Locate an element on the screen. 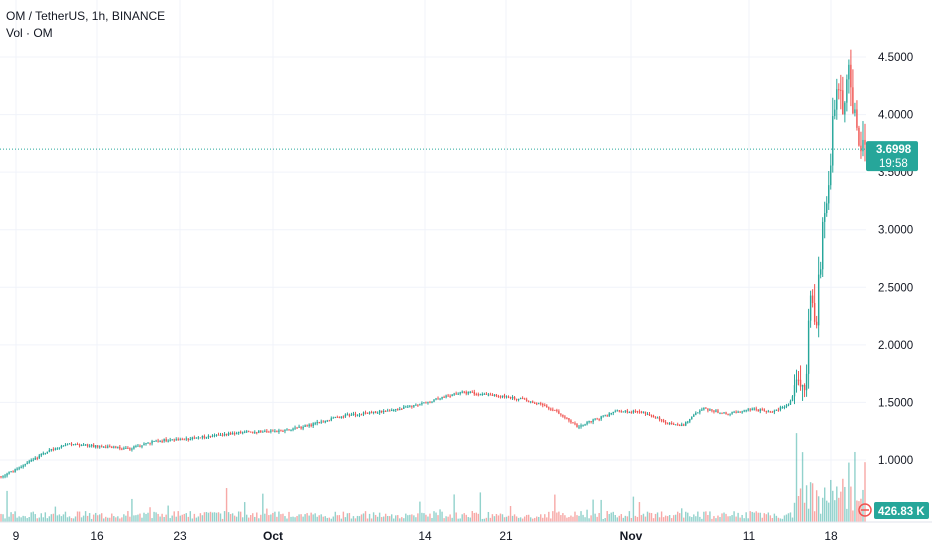 This screenshot has height=555, width=932. alert-circle-icon is located at coordinates (865, 510).